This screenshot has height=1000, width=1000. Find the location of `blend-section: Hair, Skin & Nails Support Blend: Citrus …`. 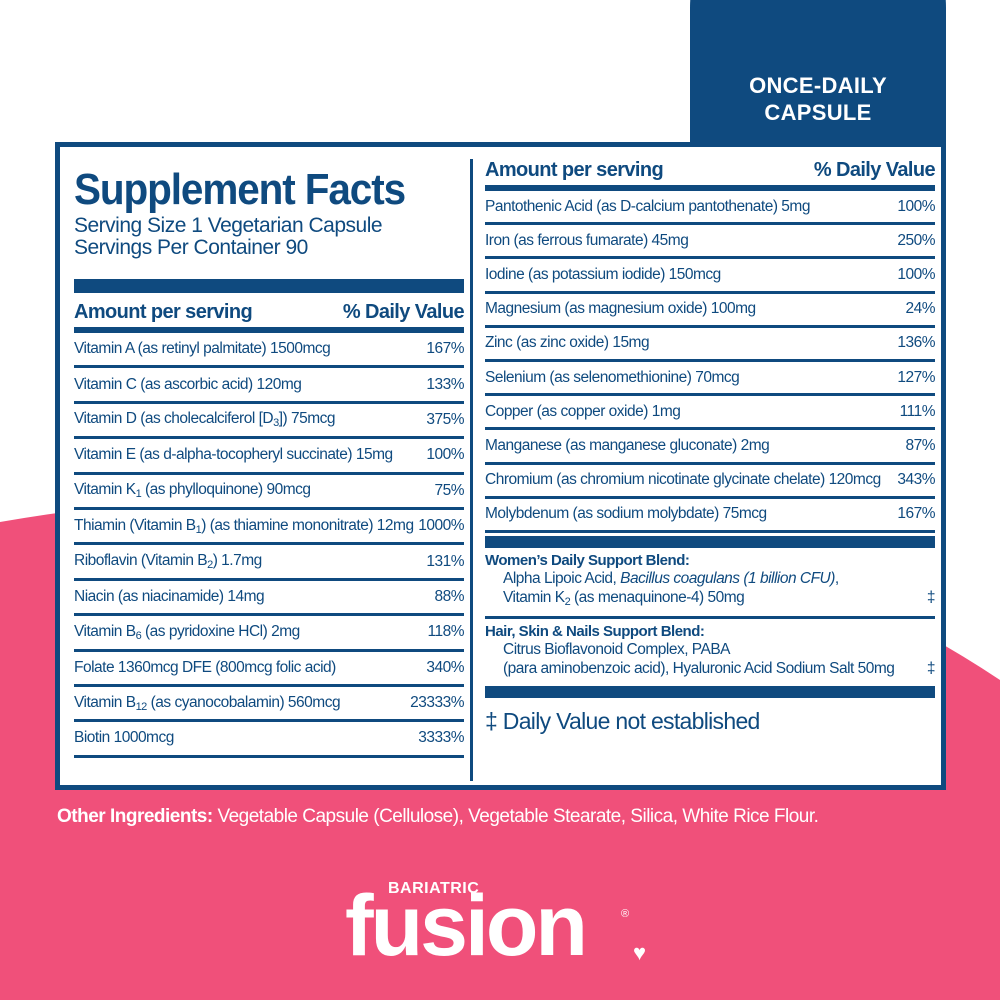

blend-section: Hair, Skin & Nails Support Blend: Citrus … is located at coordinates (710, 650).